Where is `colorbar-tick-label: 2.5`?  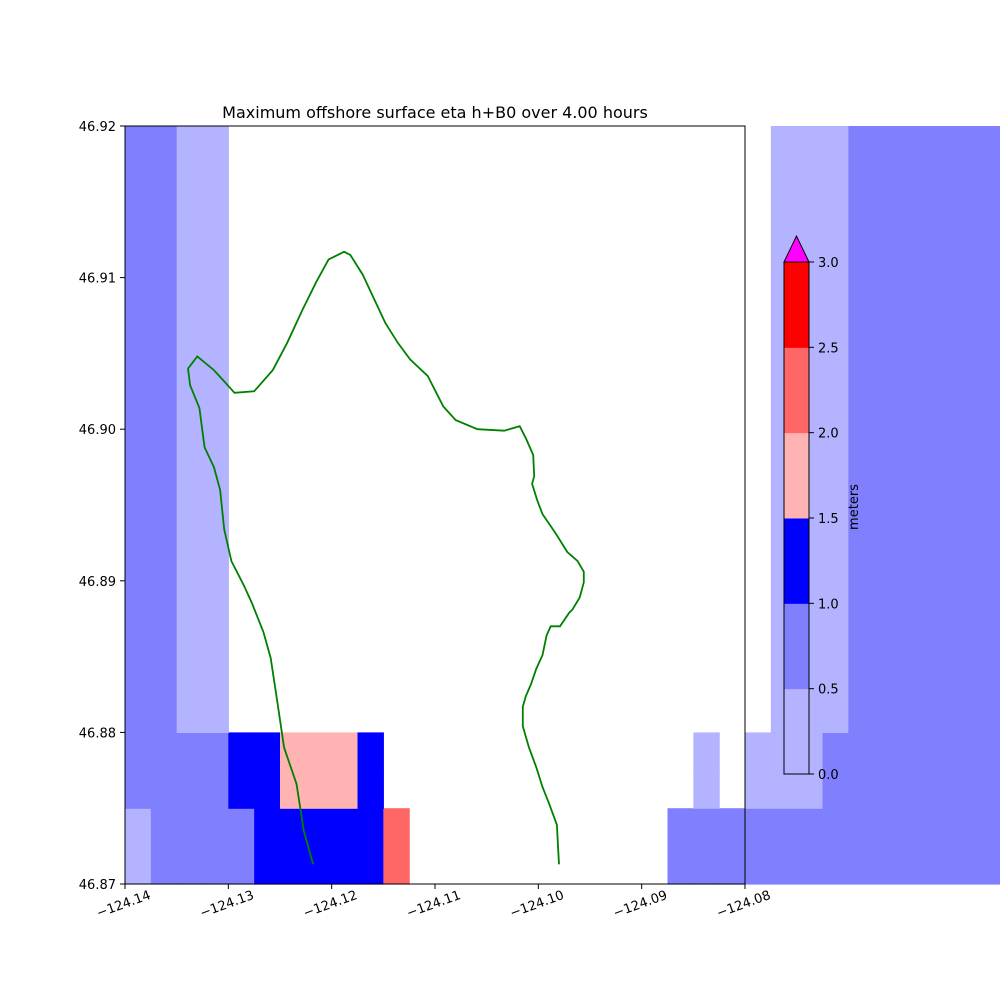 colorbar-tick-label: 2.5 is located at coordinates (828, 348).